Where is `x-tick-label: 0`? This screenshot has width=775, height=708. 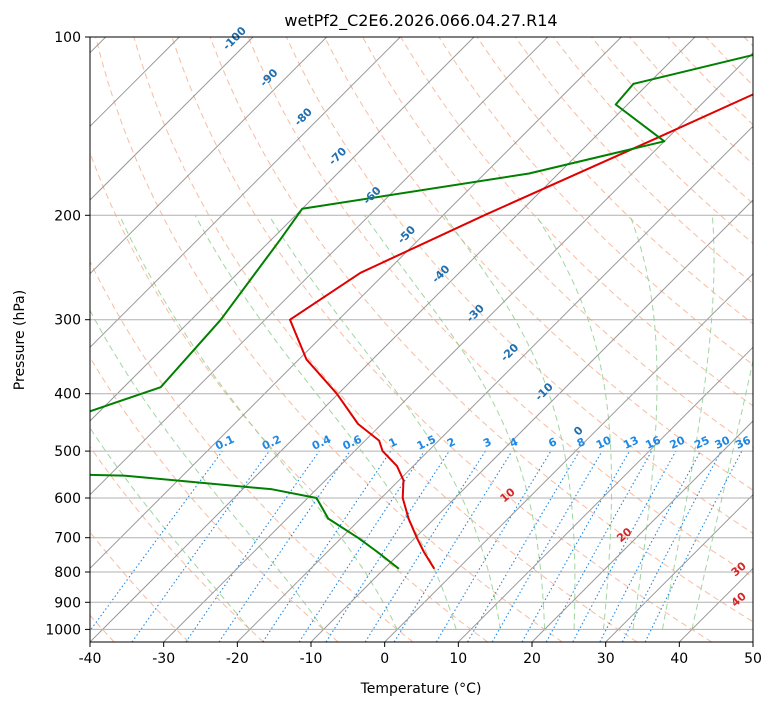 x-tick-label: 0 is located at coordinates (384, 659).